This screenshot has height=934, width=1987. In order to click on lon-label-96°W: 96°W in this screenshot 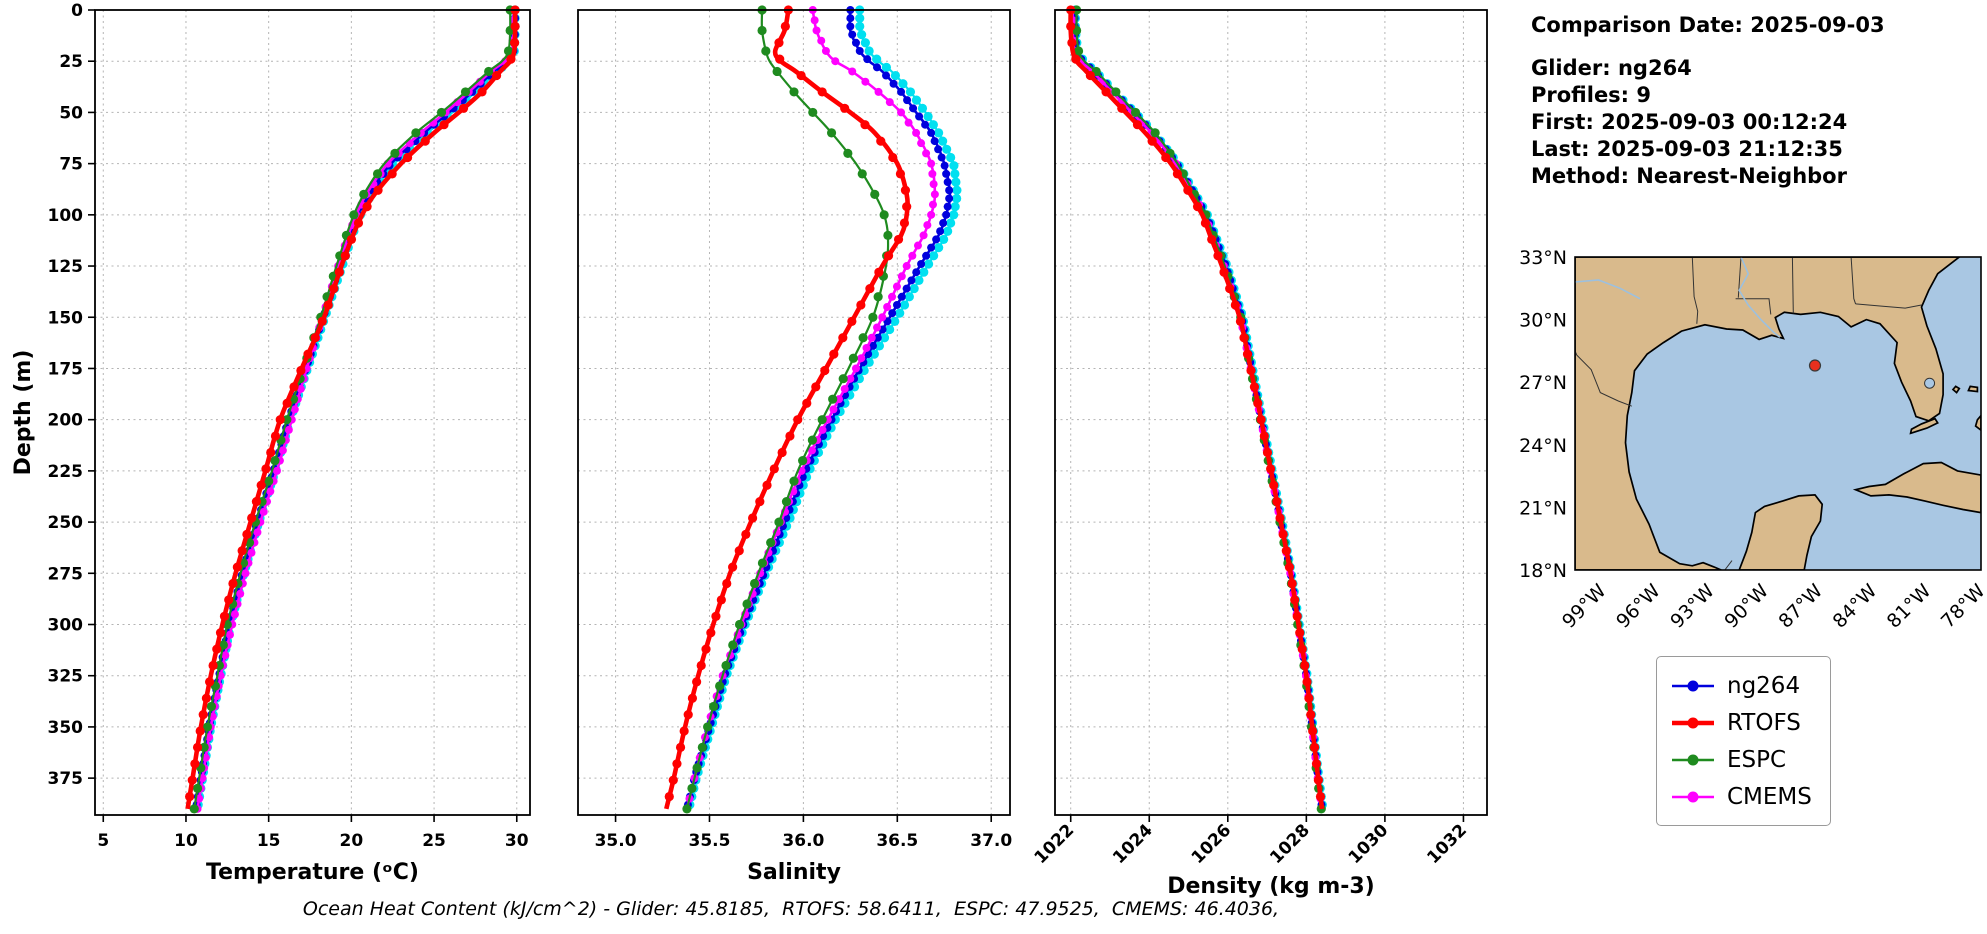, I will do `click(1638, 606)`.